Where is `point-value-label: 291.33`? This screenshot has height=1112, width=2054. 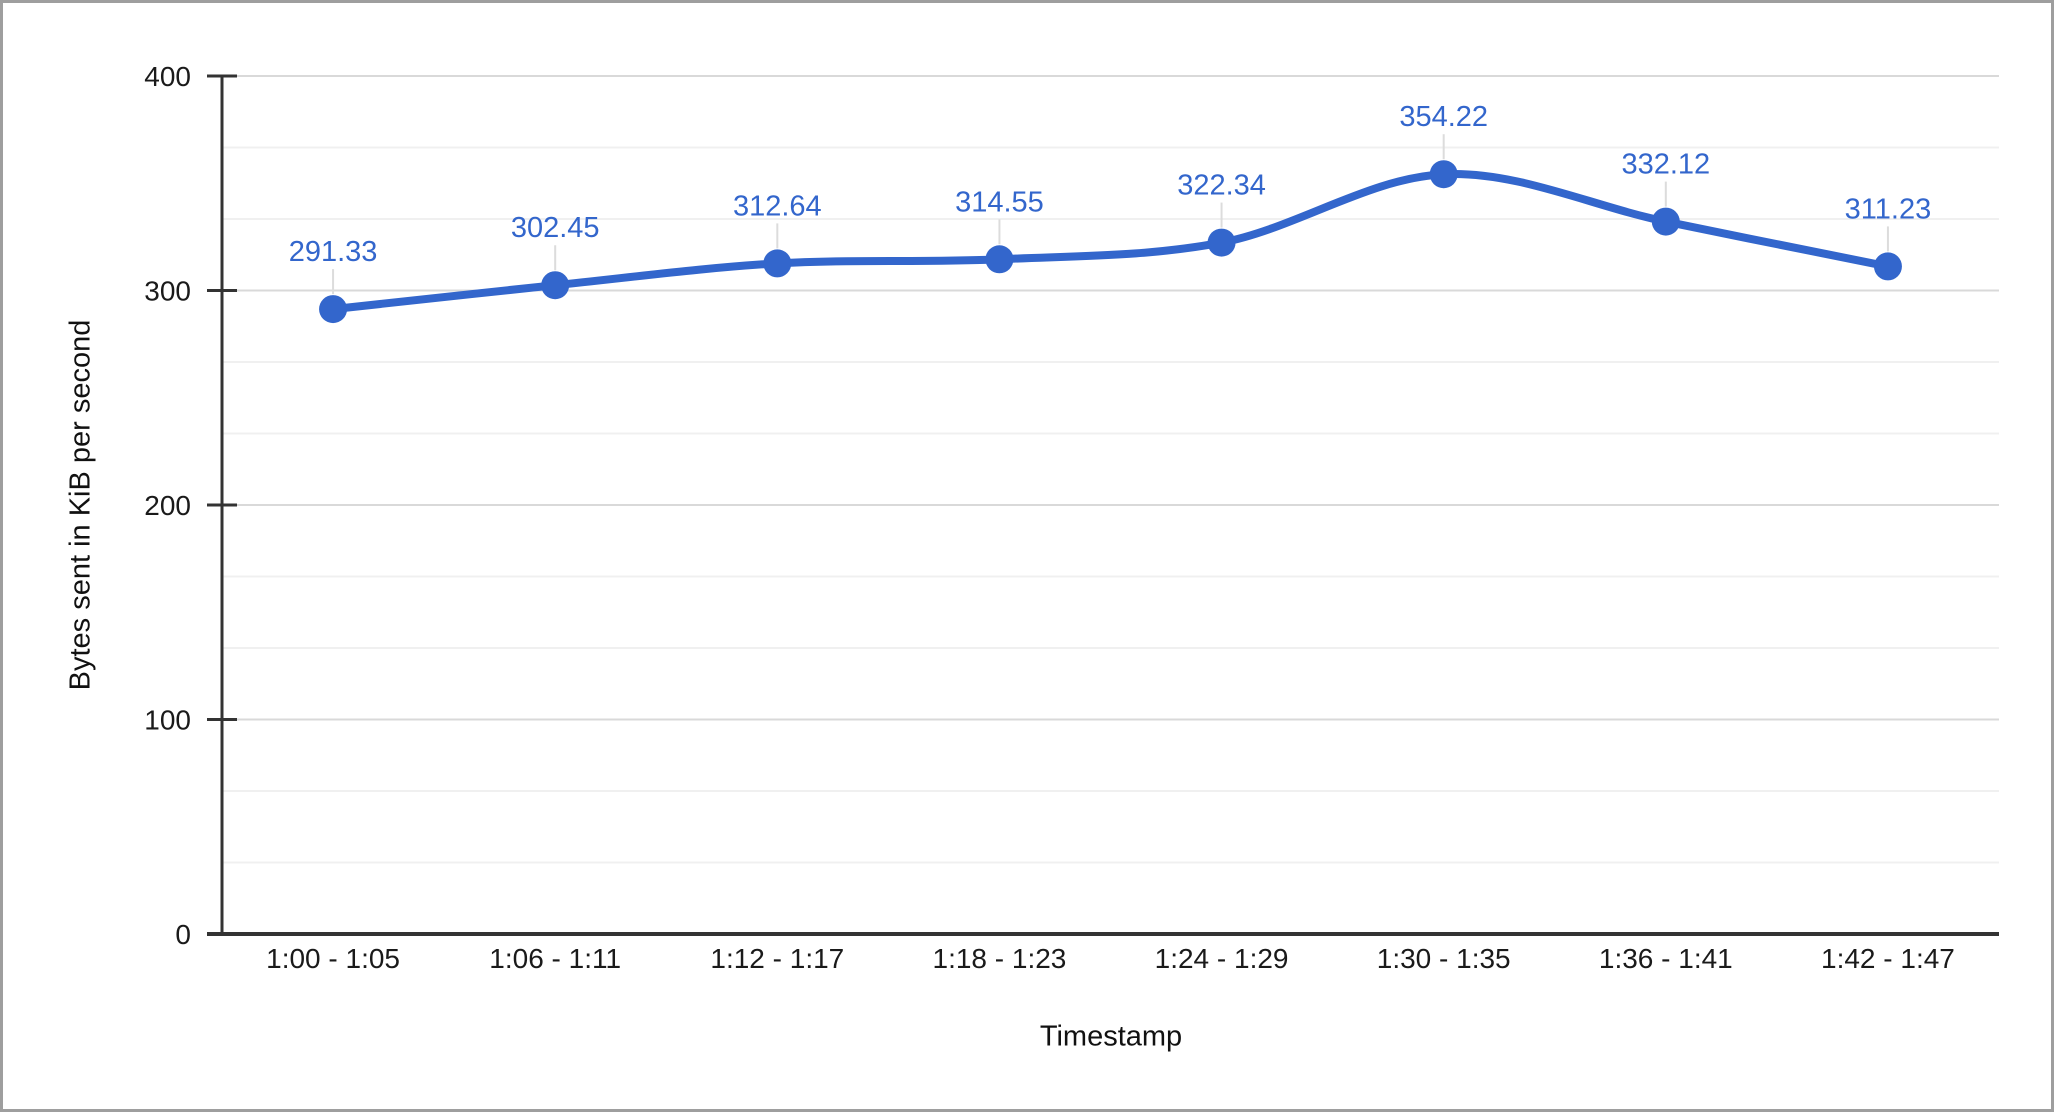 point-value-label: 291.33 is located at coordinates (333, 252).